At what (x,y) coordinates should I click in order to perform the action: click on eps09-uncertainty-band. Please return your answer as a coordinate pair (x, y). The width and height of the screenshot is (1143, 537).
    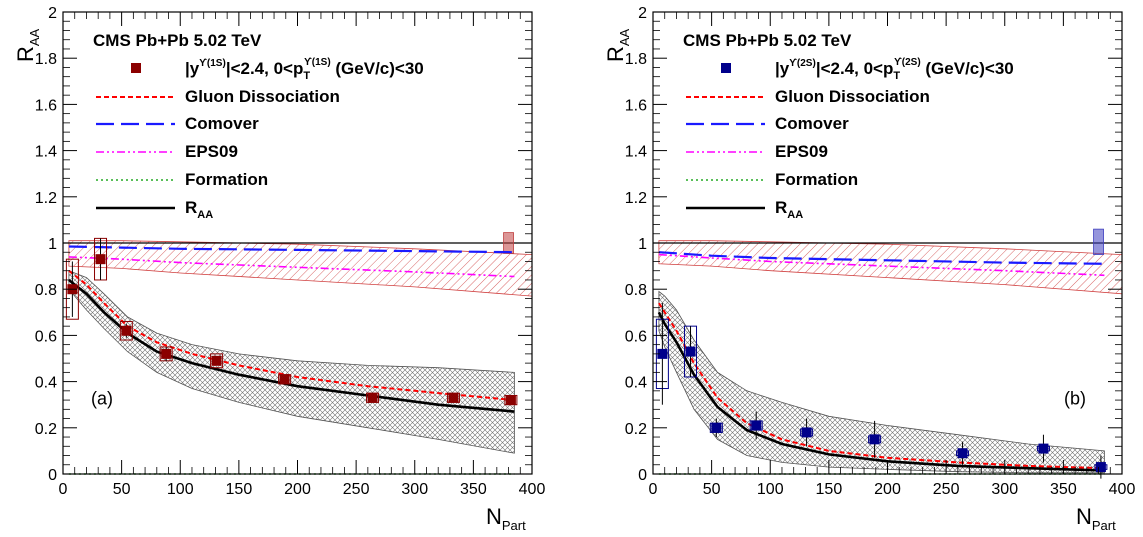
    Looking at the image, I should click on (890, 267).